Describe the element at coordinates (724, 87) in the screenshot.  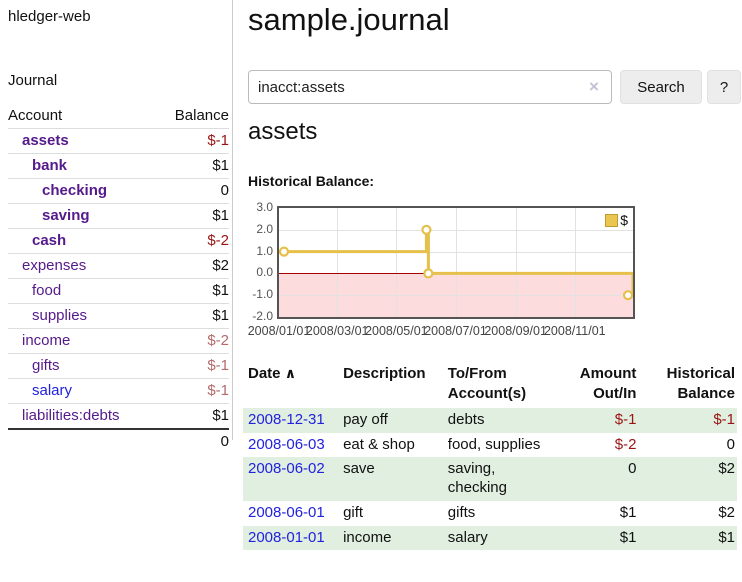
I see `help-button: ?` at that location.